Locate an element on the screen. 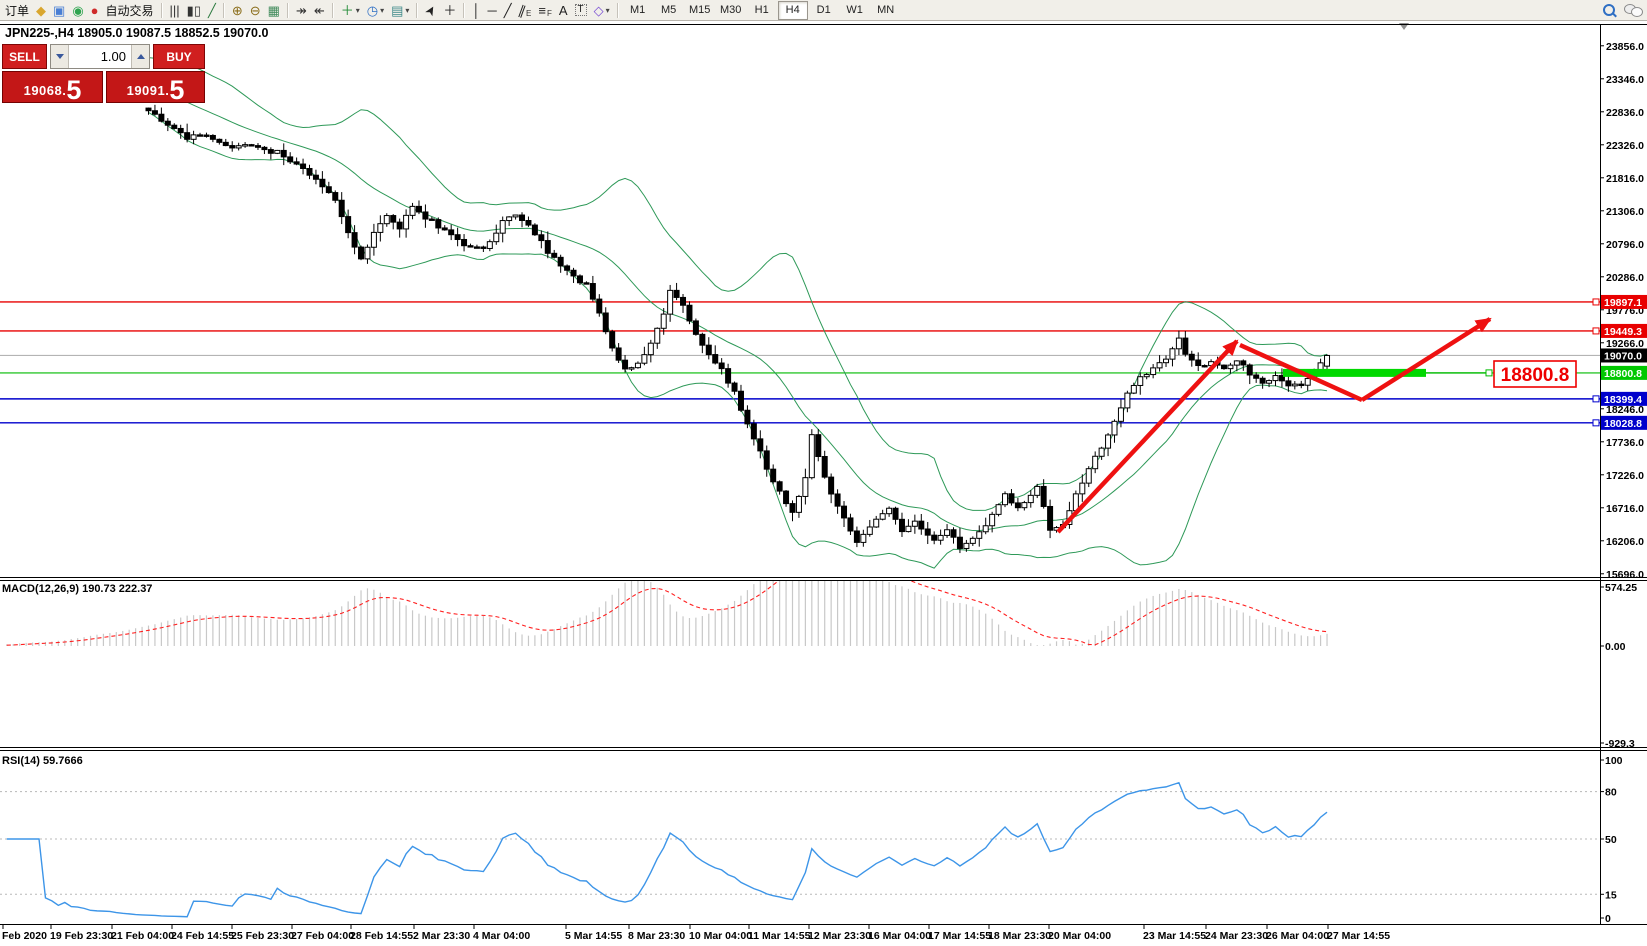 This screenshot has width=1647, height=946. timeframe-w1: W1 is located at coordinates (854, 10).